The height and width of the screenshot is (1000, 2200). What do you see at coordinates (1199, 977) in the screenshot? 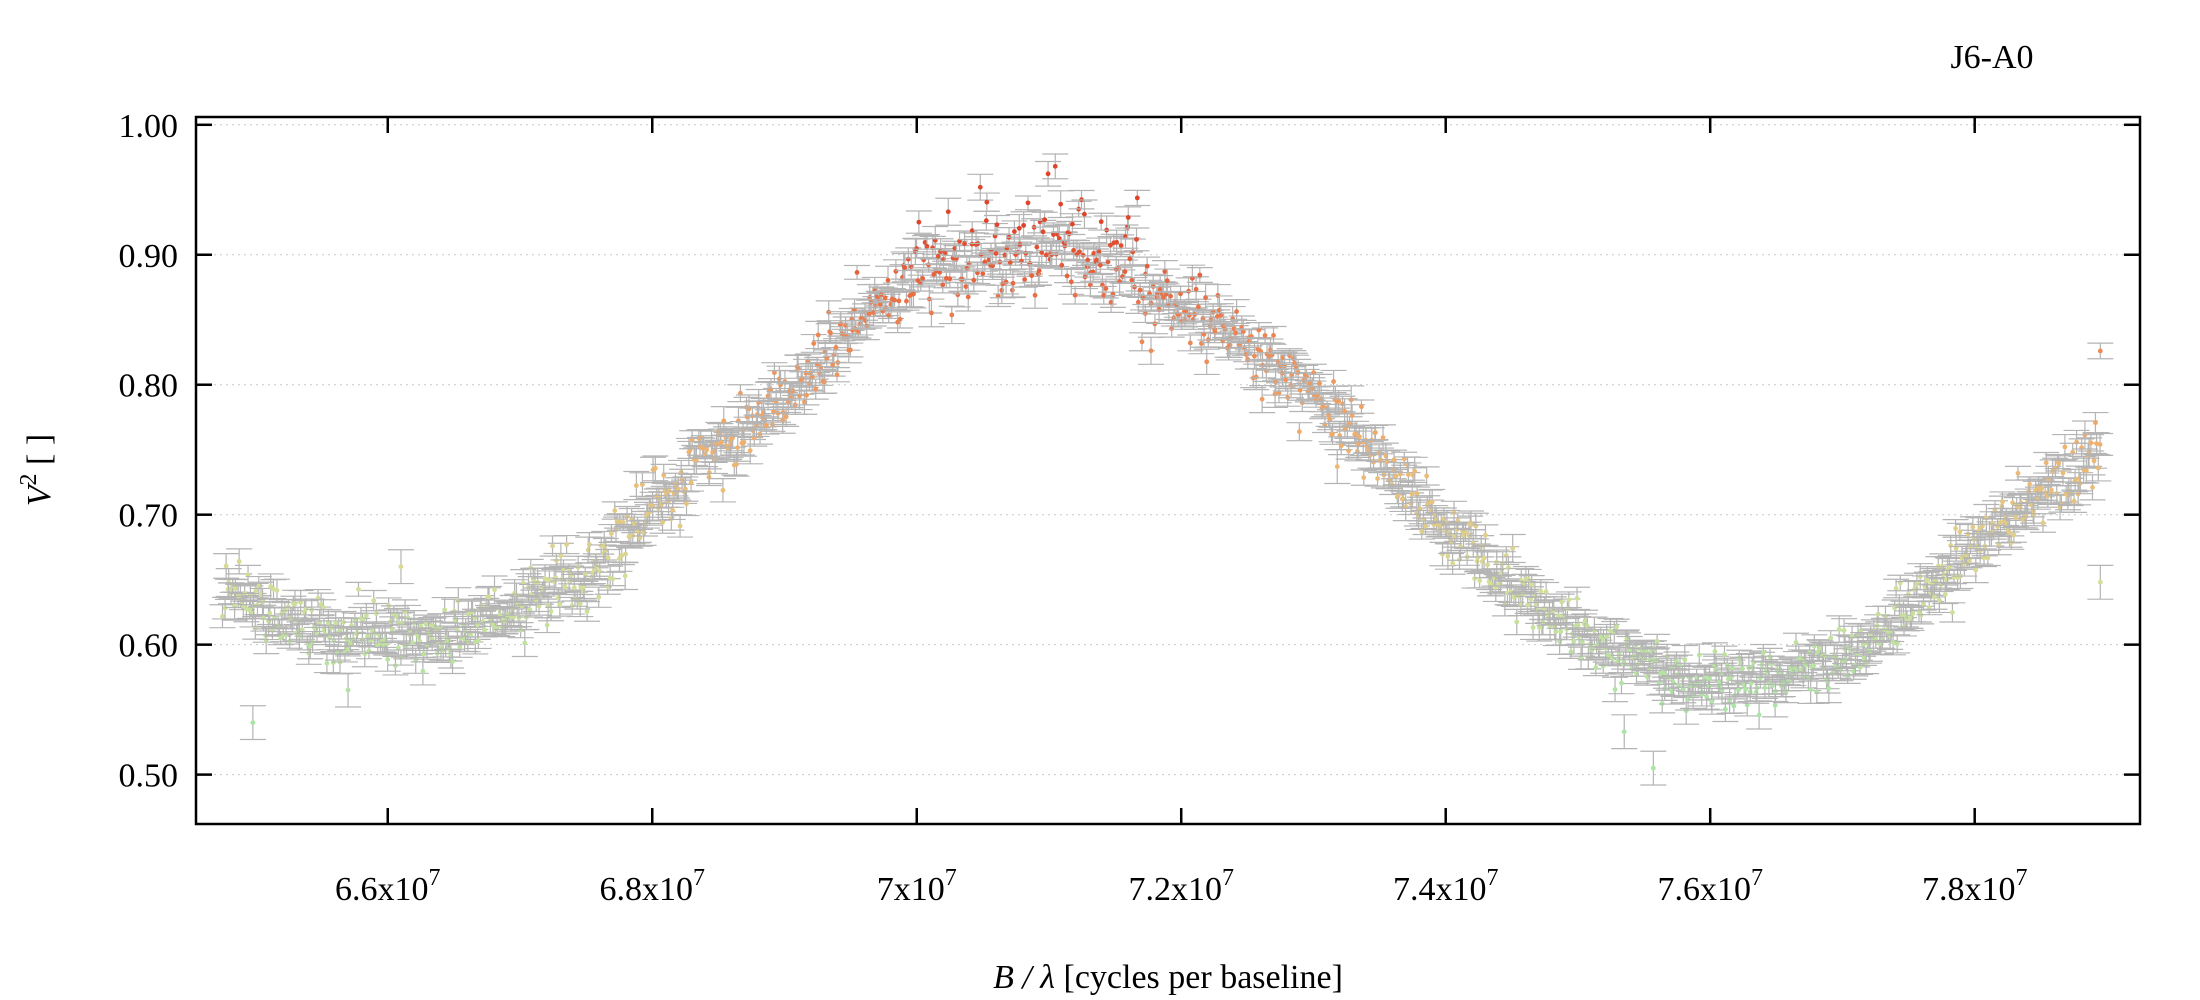
I see `x-axis-label-unit: [cycles per baseline]` at bounding box center [1199, 977].